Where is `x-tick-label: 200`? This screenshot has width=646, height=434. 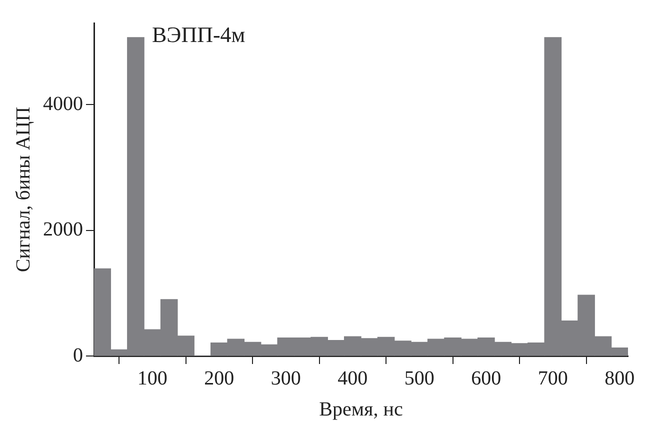 x-tick-label: 200 is located at coordinates (219, 378).